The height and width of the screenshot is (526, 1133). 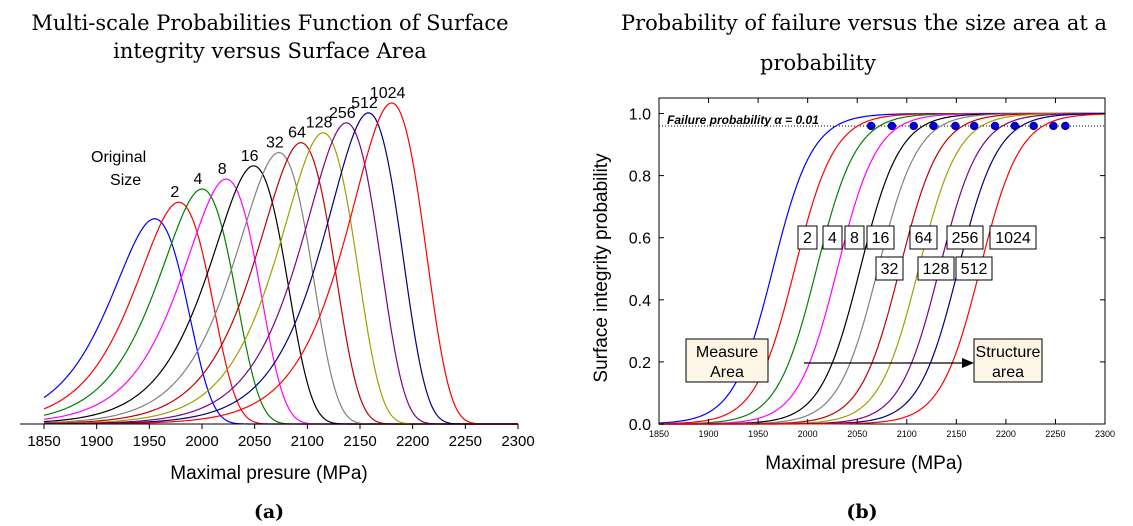 What do you see at coordinates (342, 113) in the screenshot?
I see `panel-a-series-label: 256` at bounding box center [342, 113].